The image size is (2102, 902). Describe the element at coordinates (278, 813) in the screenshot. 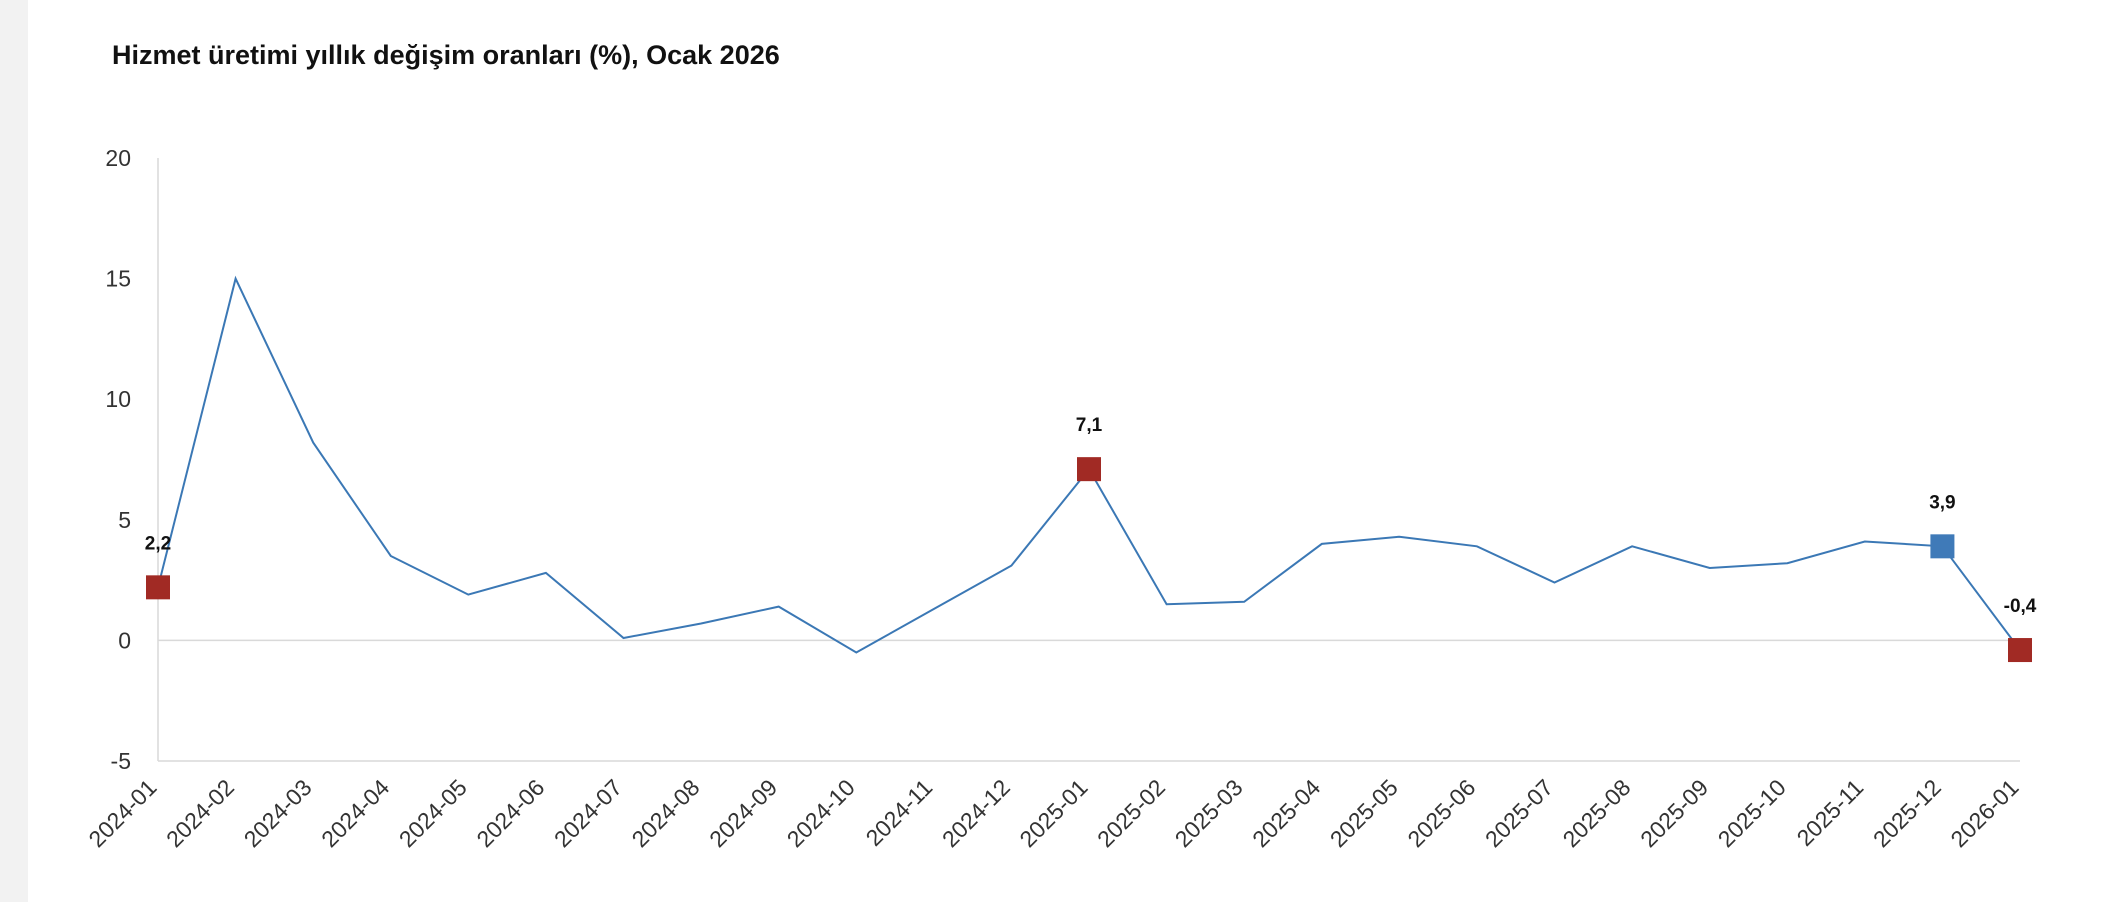

I see `x-tick-label: 2024-03` at that location.